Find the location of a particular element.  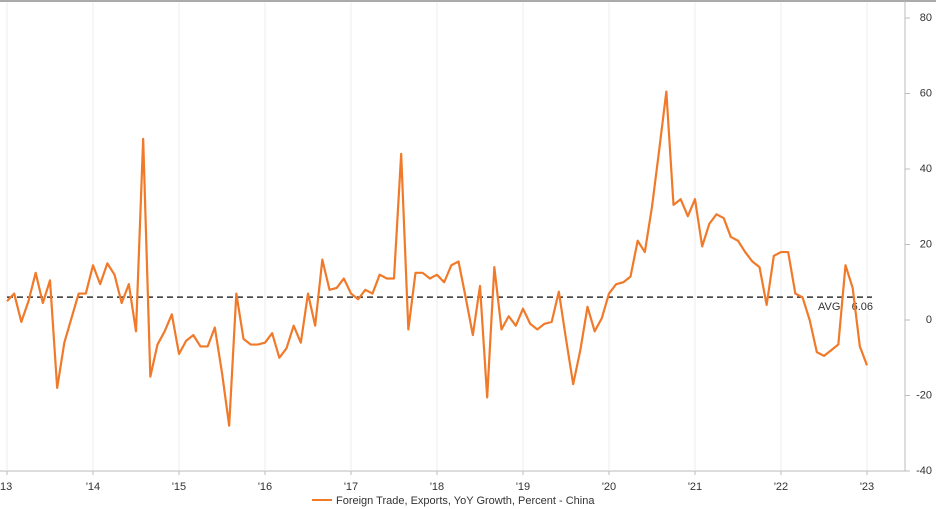

x-tick-label: '17 is located at coordinates (351, 487).